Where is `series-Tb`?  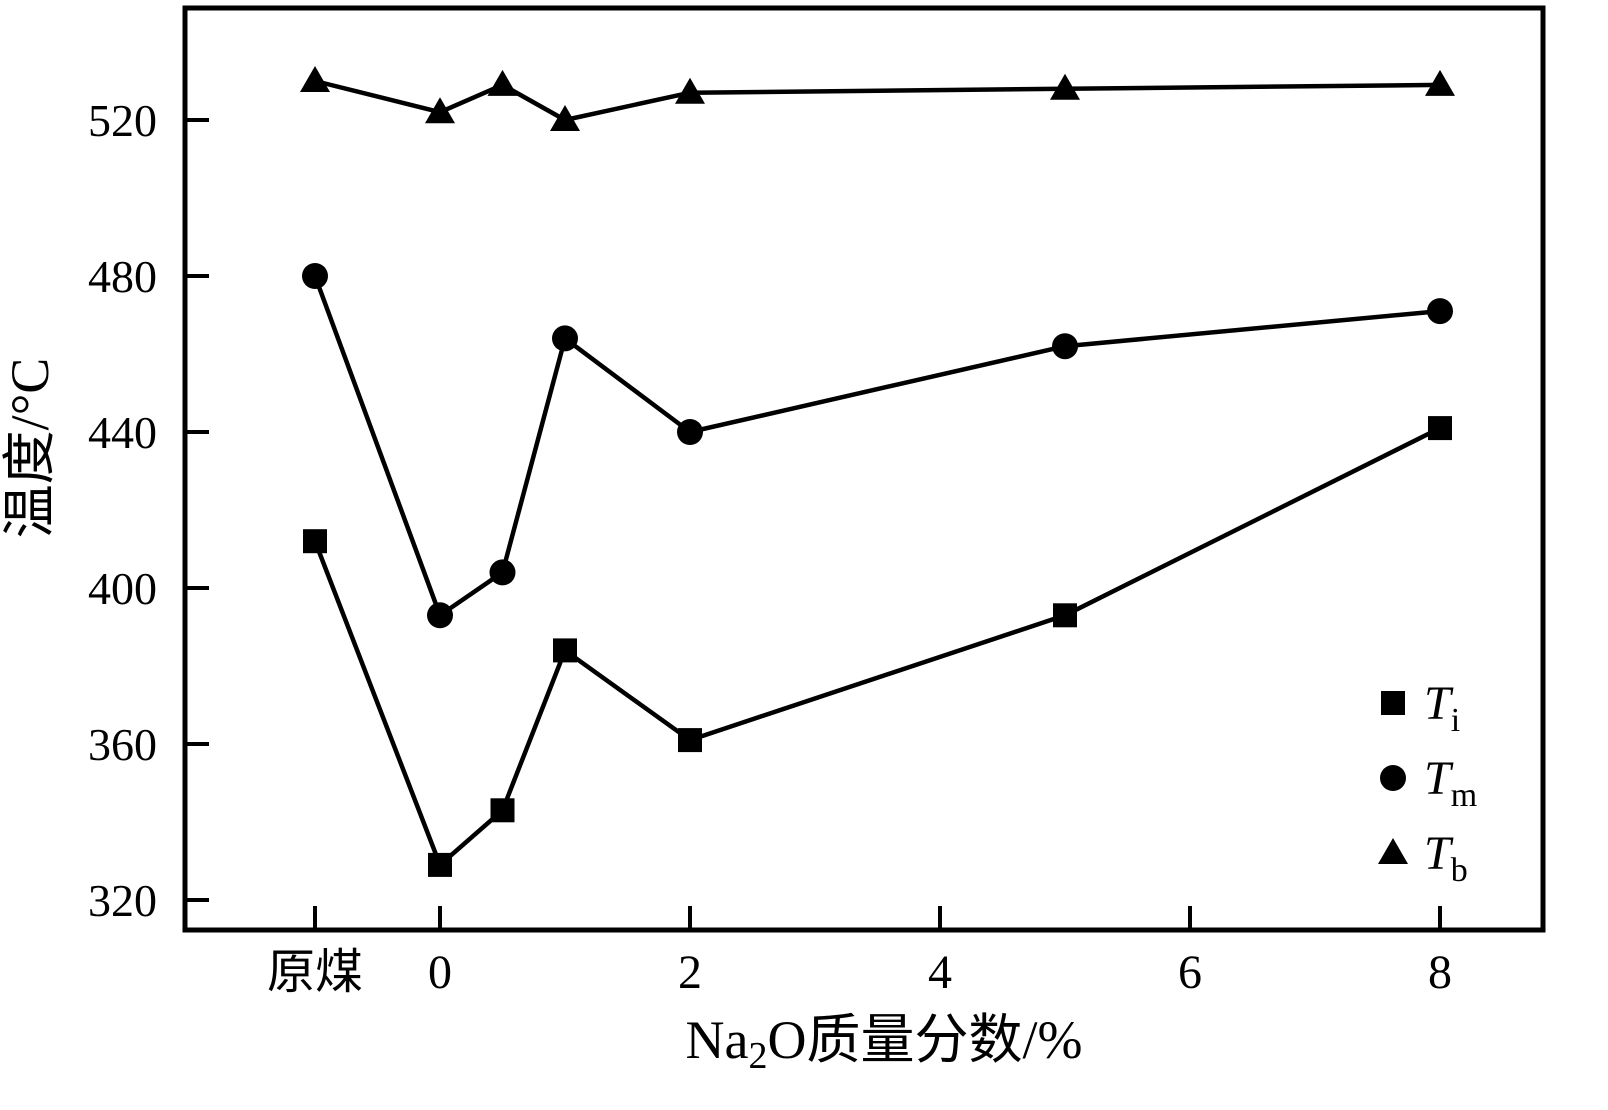
series-Tb is located at coordinates (877, 98).